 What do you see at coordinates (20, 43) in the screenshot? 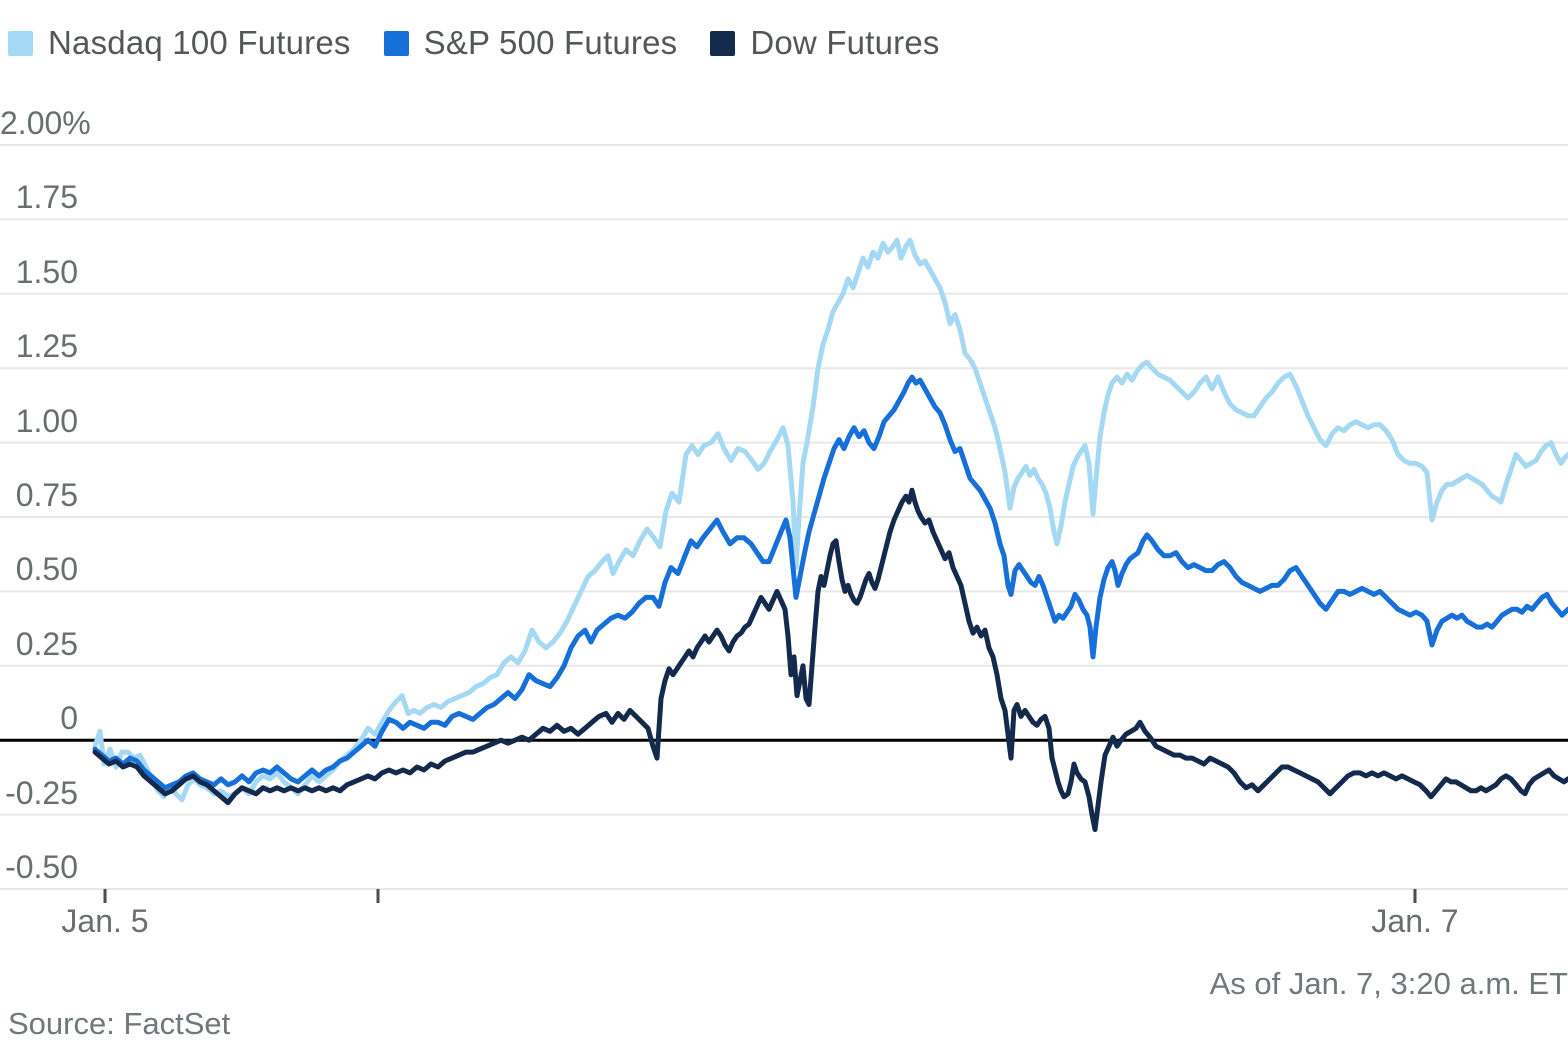
I see `nasdaq-swatch-icon` at bounding box center [20, 43].